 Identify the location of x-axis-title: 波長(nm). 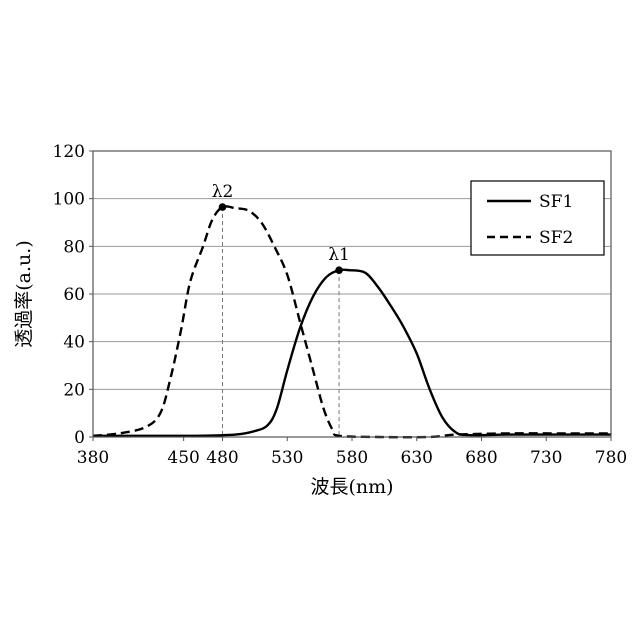
(351, 487).